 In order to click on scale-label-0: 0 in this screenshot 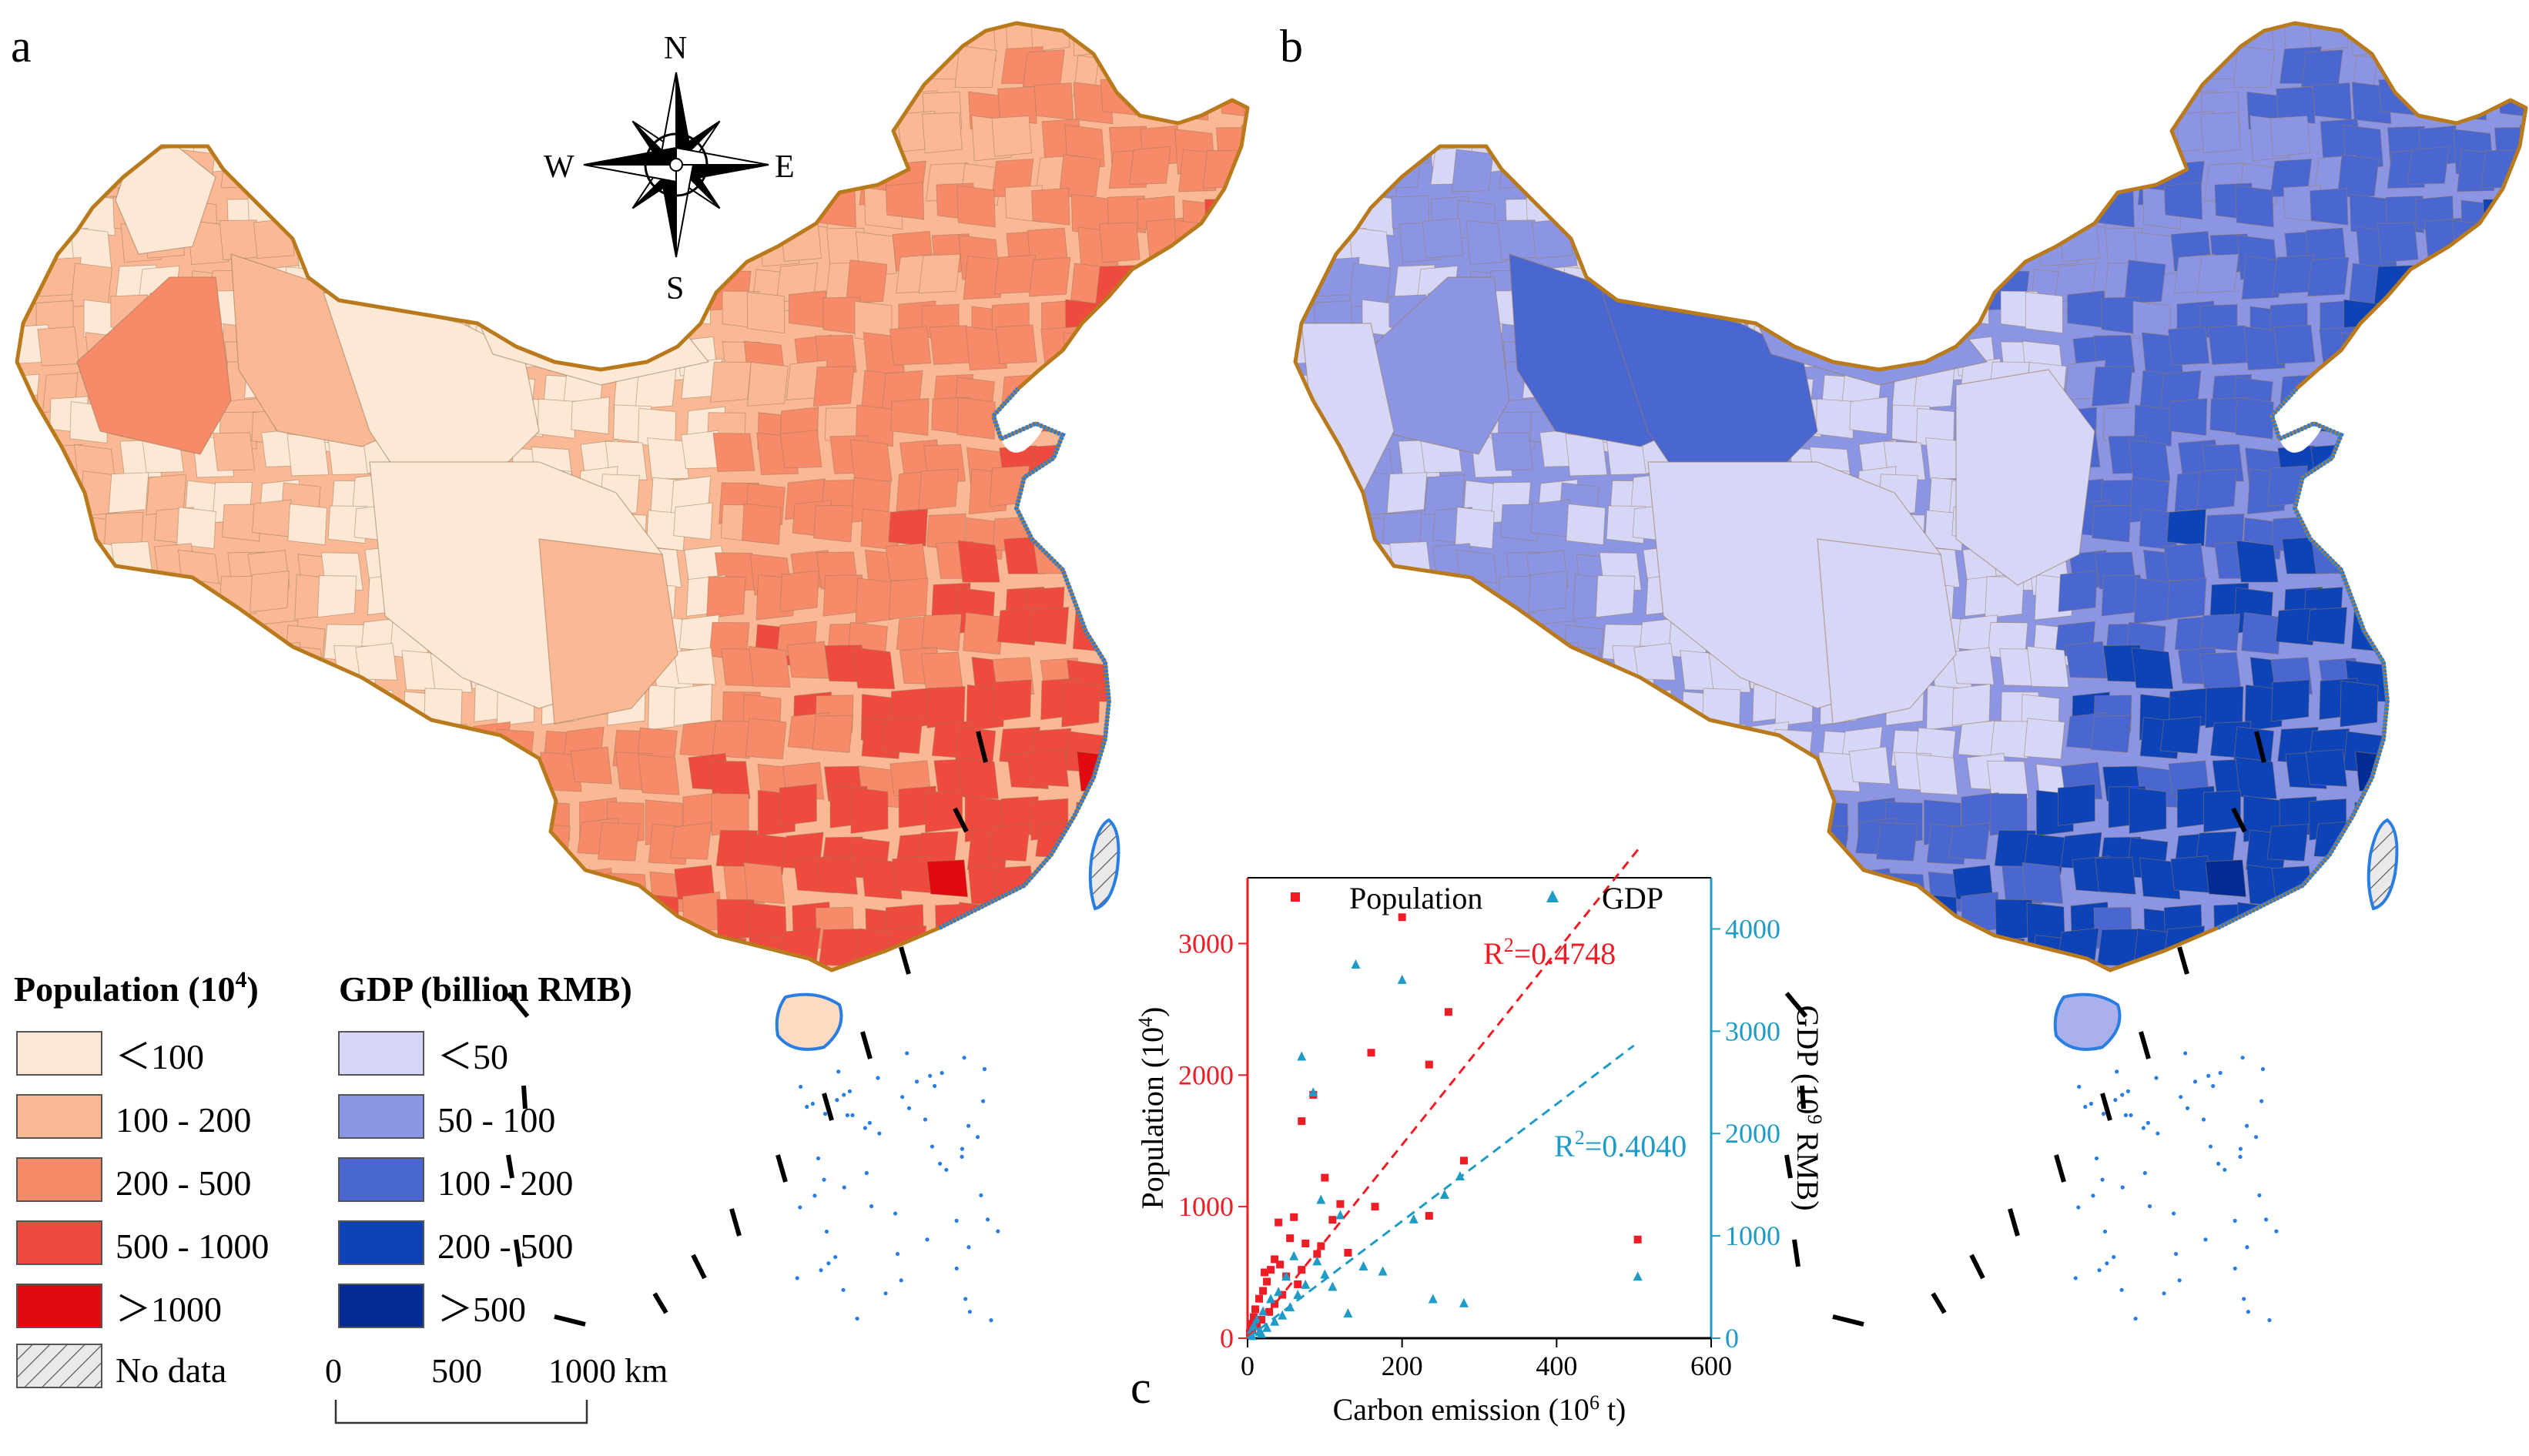, I will do `click(333, 1371)`.